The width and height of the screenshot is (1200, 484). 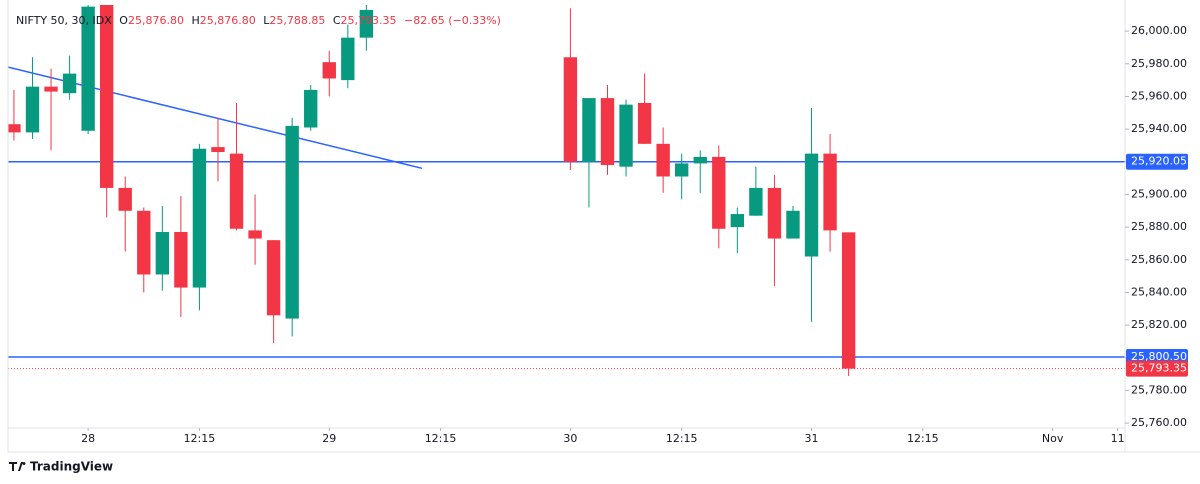 I want to click on open-label: O, so click(x=123, y=20).